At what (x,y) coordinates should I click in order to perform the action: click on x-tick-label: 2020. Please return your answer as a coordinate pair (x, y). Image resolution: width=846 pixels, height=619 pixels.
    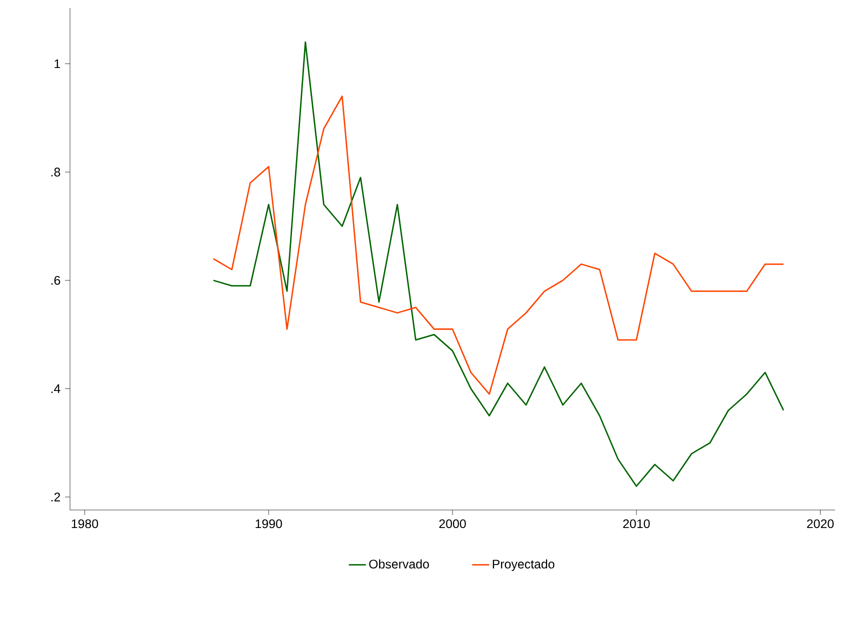
    Looking at the image, I should click on (820, 523).